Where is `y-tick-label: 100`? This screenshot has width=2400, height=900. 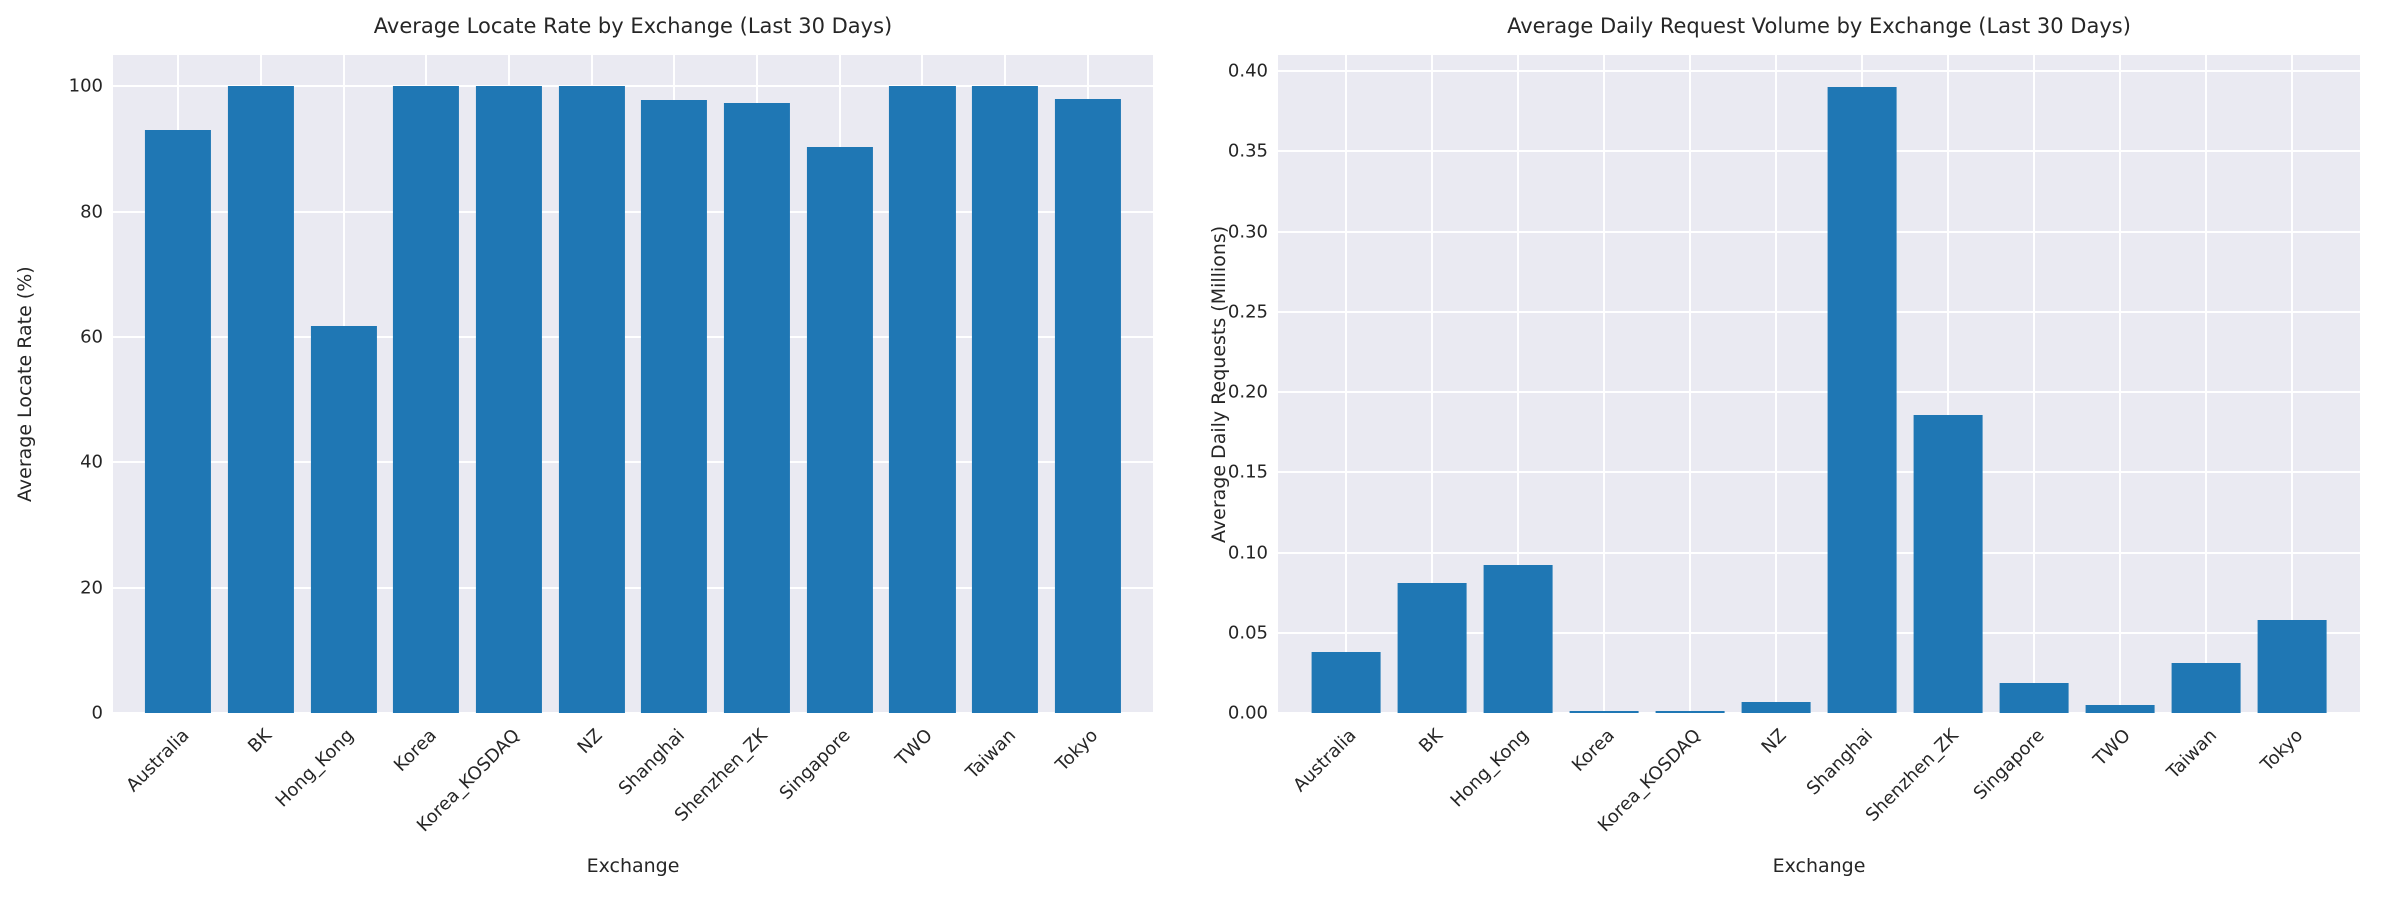 y-tick-label: 100 is located at coordinates (85, 86).